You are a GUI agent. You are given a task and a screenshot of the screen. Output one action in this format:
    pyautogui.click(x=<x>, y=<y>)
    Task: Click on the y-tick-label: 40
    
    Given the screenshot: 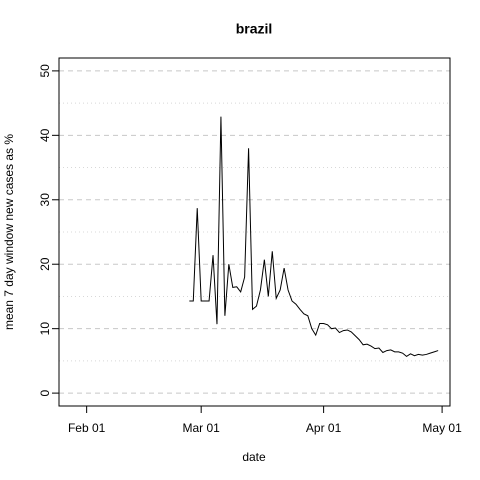 What is the action you would take?
    pyautogui.click(x=45, y=135)
    